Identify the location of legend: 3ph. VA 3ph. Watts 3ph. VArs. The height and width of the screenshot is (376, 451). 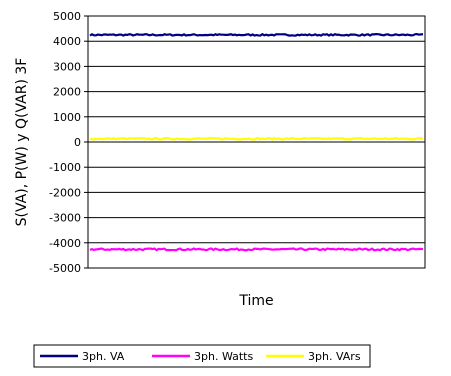
(202, 356).